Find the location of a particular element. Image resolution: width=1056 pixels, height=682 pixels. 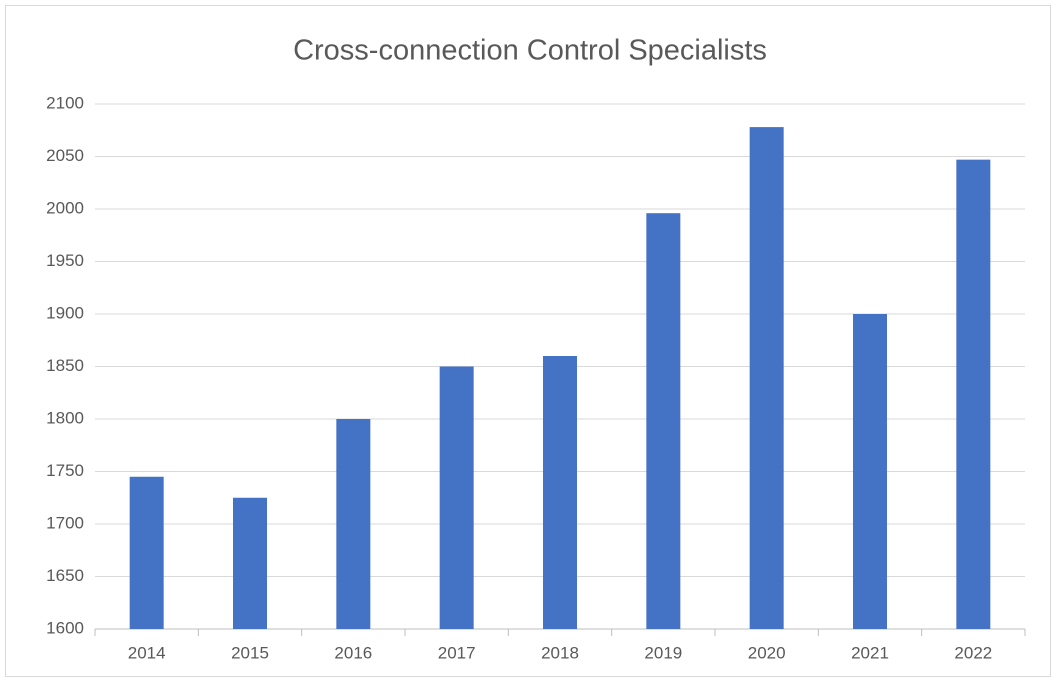

chart-title: Cross-connection Control Specialists is located at coordinates (530, 51).